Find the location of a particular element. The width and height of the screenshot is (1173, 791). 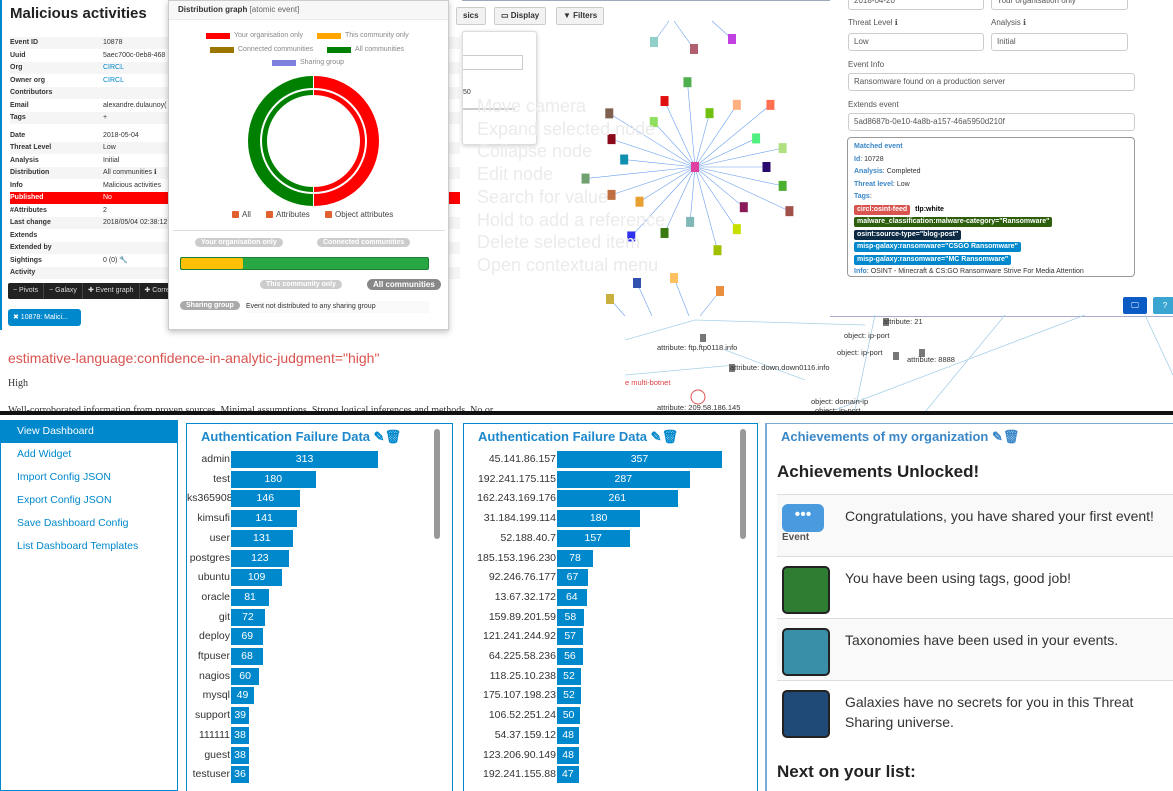

graph-node-label: object: domain-ip is located at coordinates (839, 401).